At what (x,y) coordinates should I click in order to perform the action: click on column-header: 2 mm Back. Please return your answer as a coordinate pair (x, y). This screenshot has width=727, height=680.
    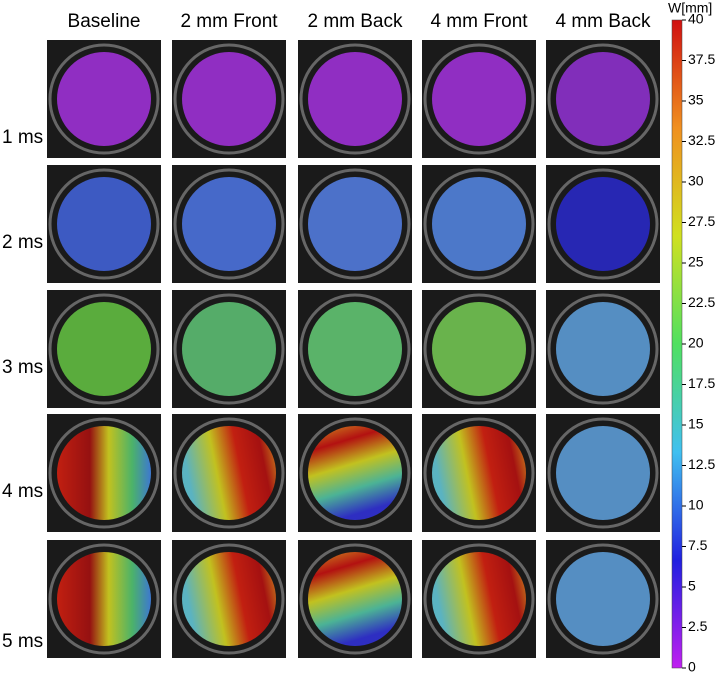
    Looking at the image, I should click on (355, 21).